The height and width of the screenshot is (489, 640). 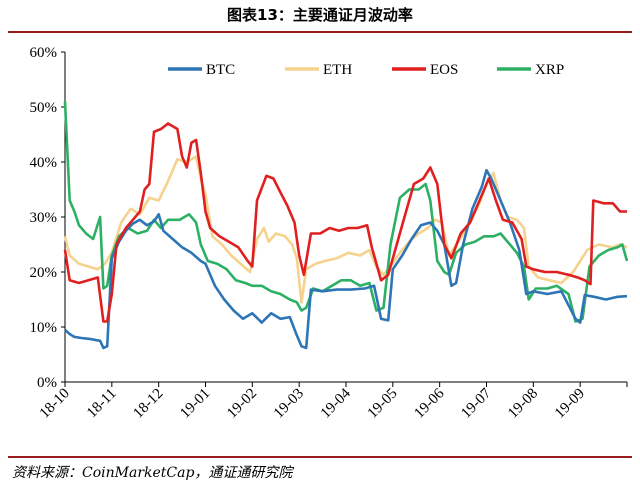 I want to click on x-tick-label: 19-03, so click(x=289, y=404).